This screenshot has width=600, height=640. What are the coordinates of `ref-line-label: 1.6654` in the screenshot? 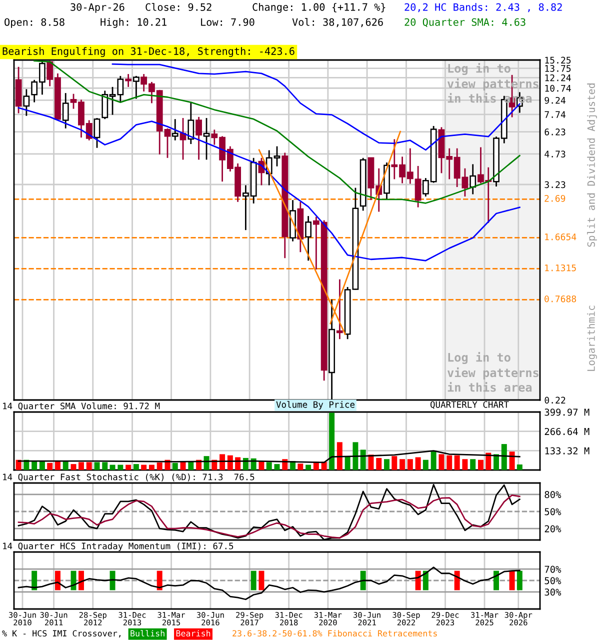 It's located at (560, 236).